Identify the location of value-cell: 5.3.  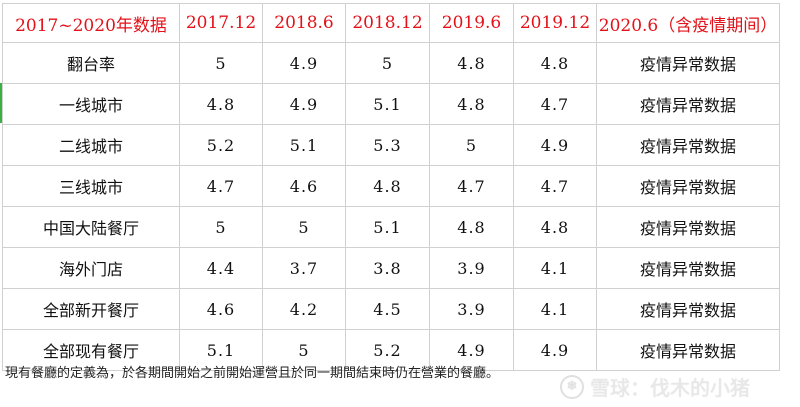
(387, 145).